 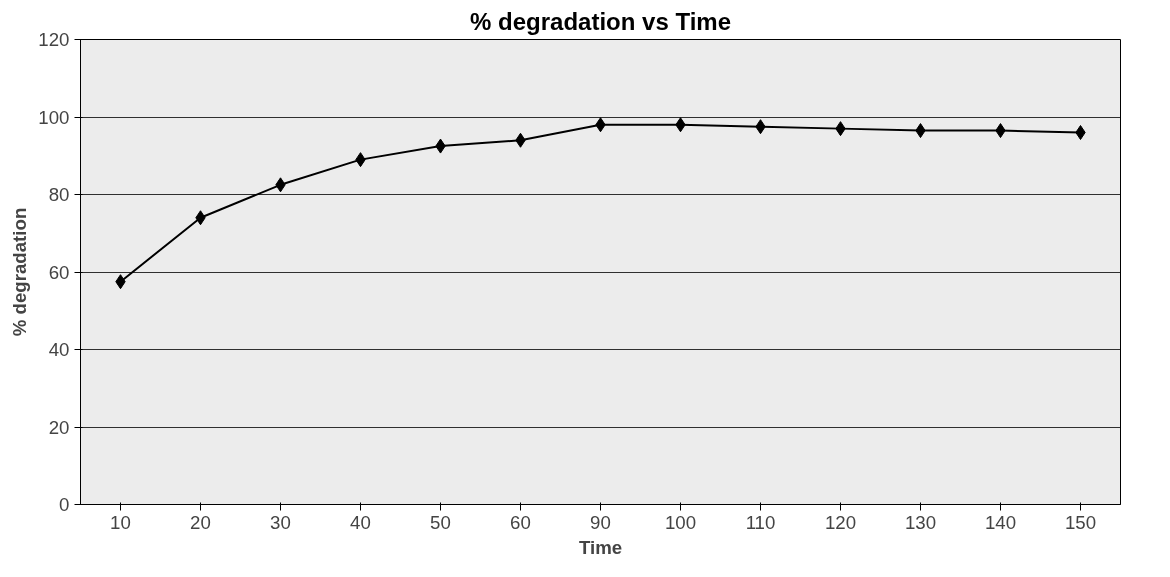 I want to click on y-tick-label: 40, so click(x=59, y=349).